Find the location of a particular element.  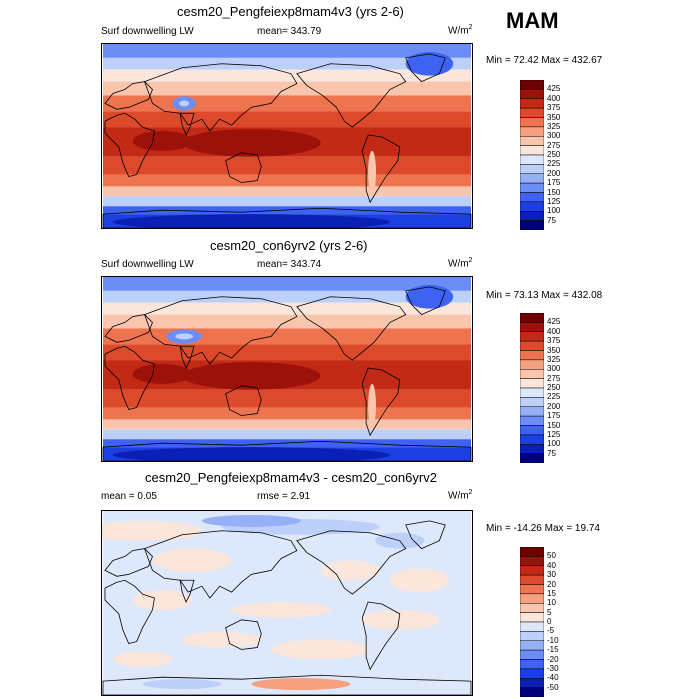

panel-2-map is located at coordinates (287, 369).